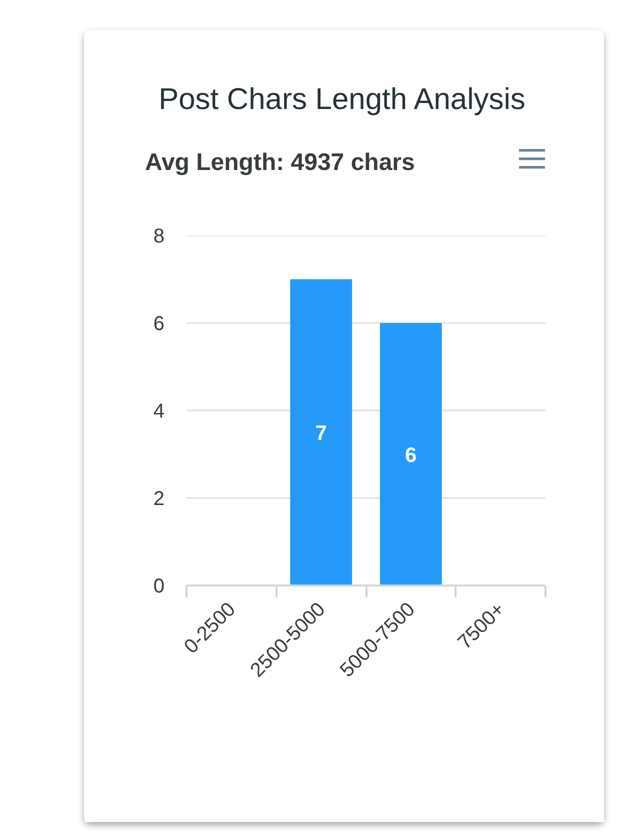  Describe the element at coordinates (321, 433) in the screenshot. I see `data-label: 7` at that location.